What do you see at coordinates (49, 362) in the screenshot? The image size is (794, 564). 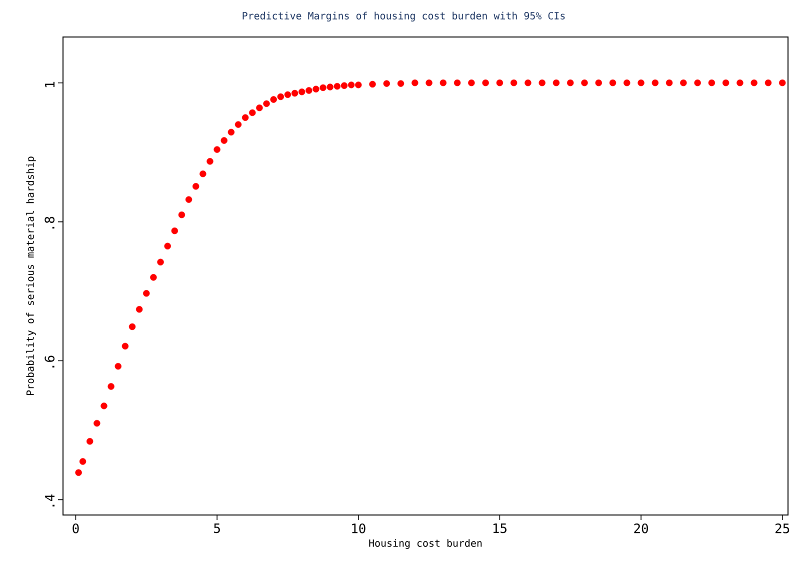 I see `y-tick-label: .6` at bounding box center [49, 362].